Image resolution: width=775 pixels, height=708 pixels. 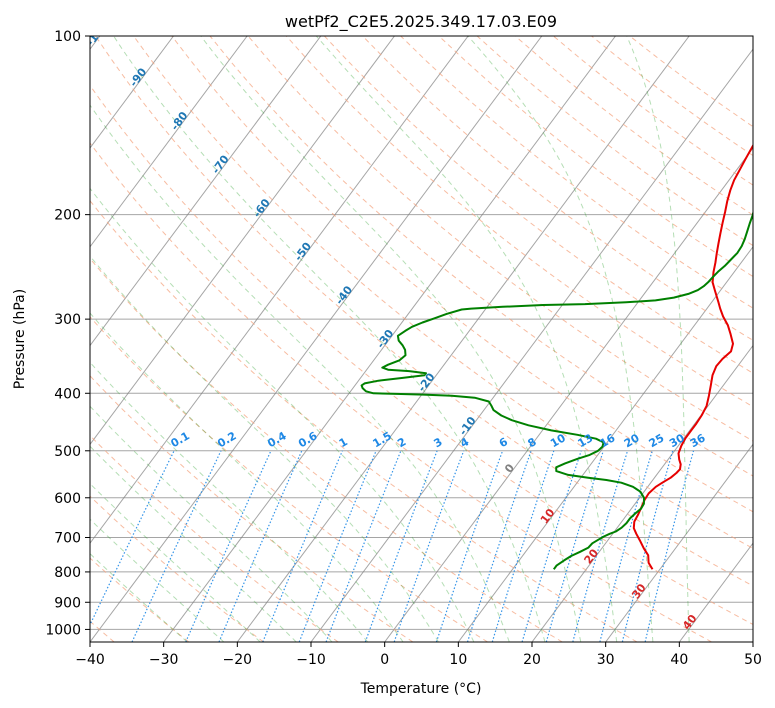 What do you see at coordinates (164, 660) in the screenshot?
I see `x-tick-label: −30` at bounding box center [164, 660].